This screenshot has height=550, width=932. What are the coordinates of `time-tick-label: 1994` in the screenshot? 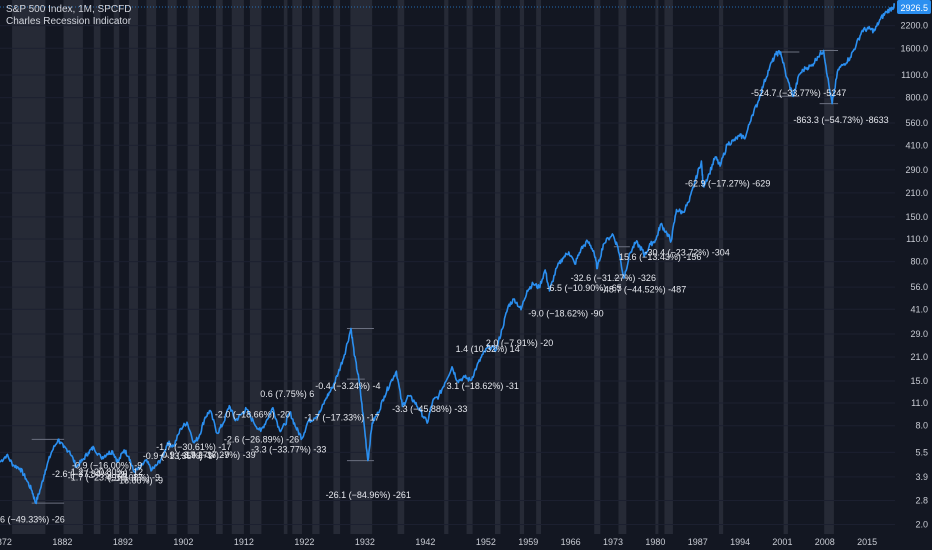 It's located at (740, 542).